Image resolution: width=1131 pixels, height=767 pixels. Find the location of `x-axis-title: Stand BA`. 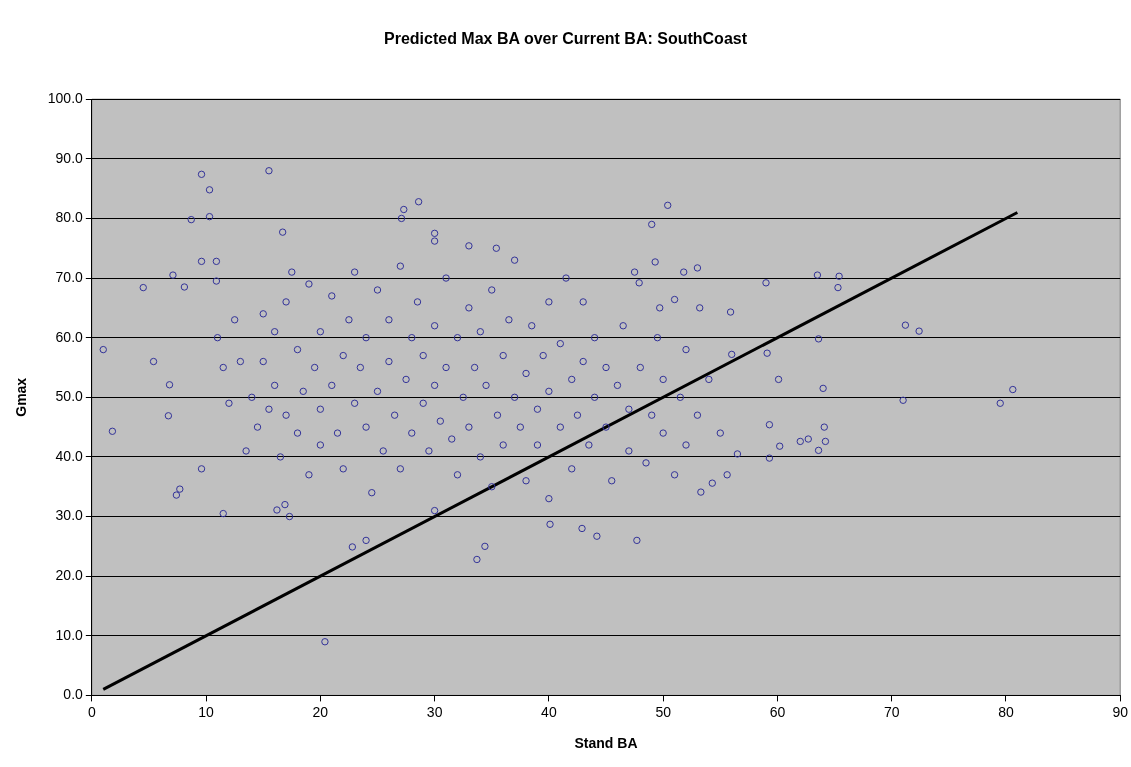

x-axis-title: Stand BA is located at coordinates (606, 743).